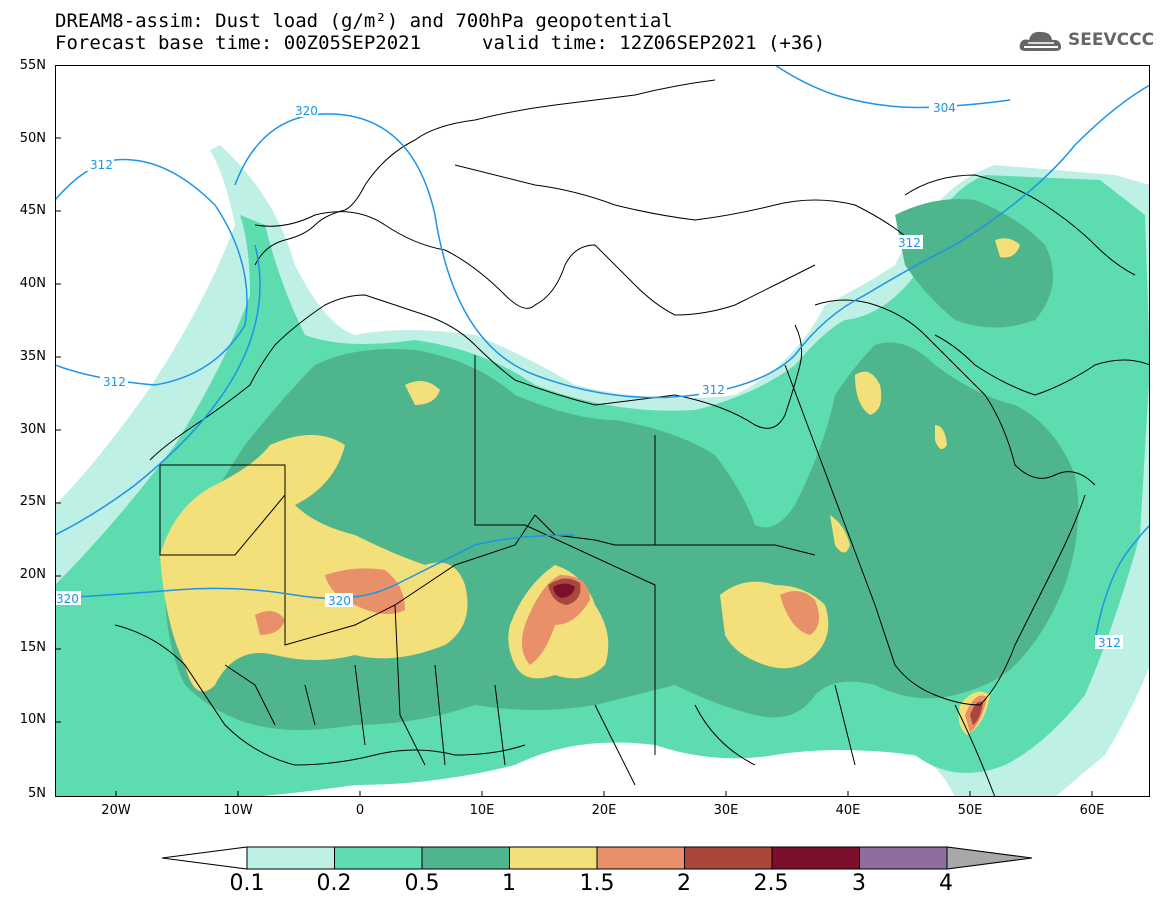  Describe the element at coordinates (604, 810) in the screenshot. I see `lon-label: 20E` at that location.